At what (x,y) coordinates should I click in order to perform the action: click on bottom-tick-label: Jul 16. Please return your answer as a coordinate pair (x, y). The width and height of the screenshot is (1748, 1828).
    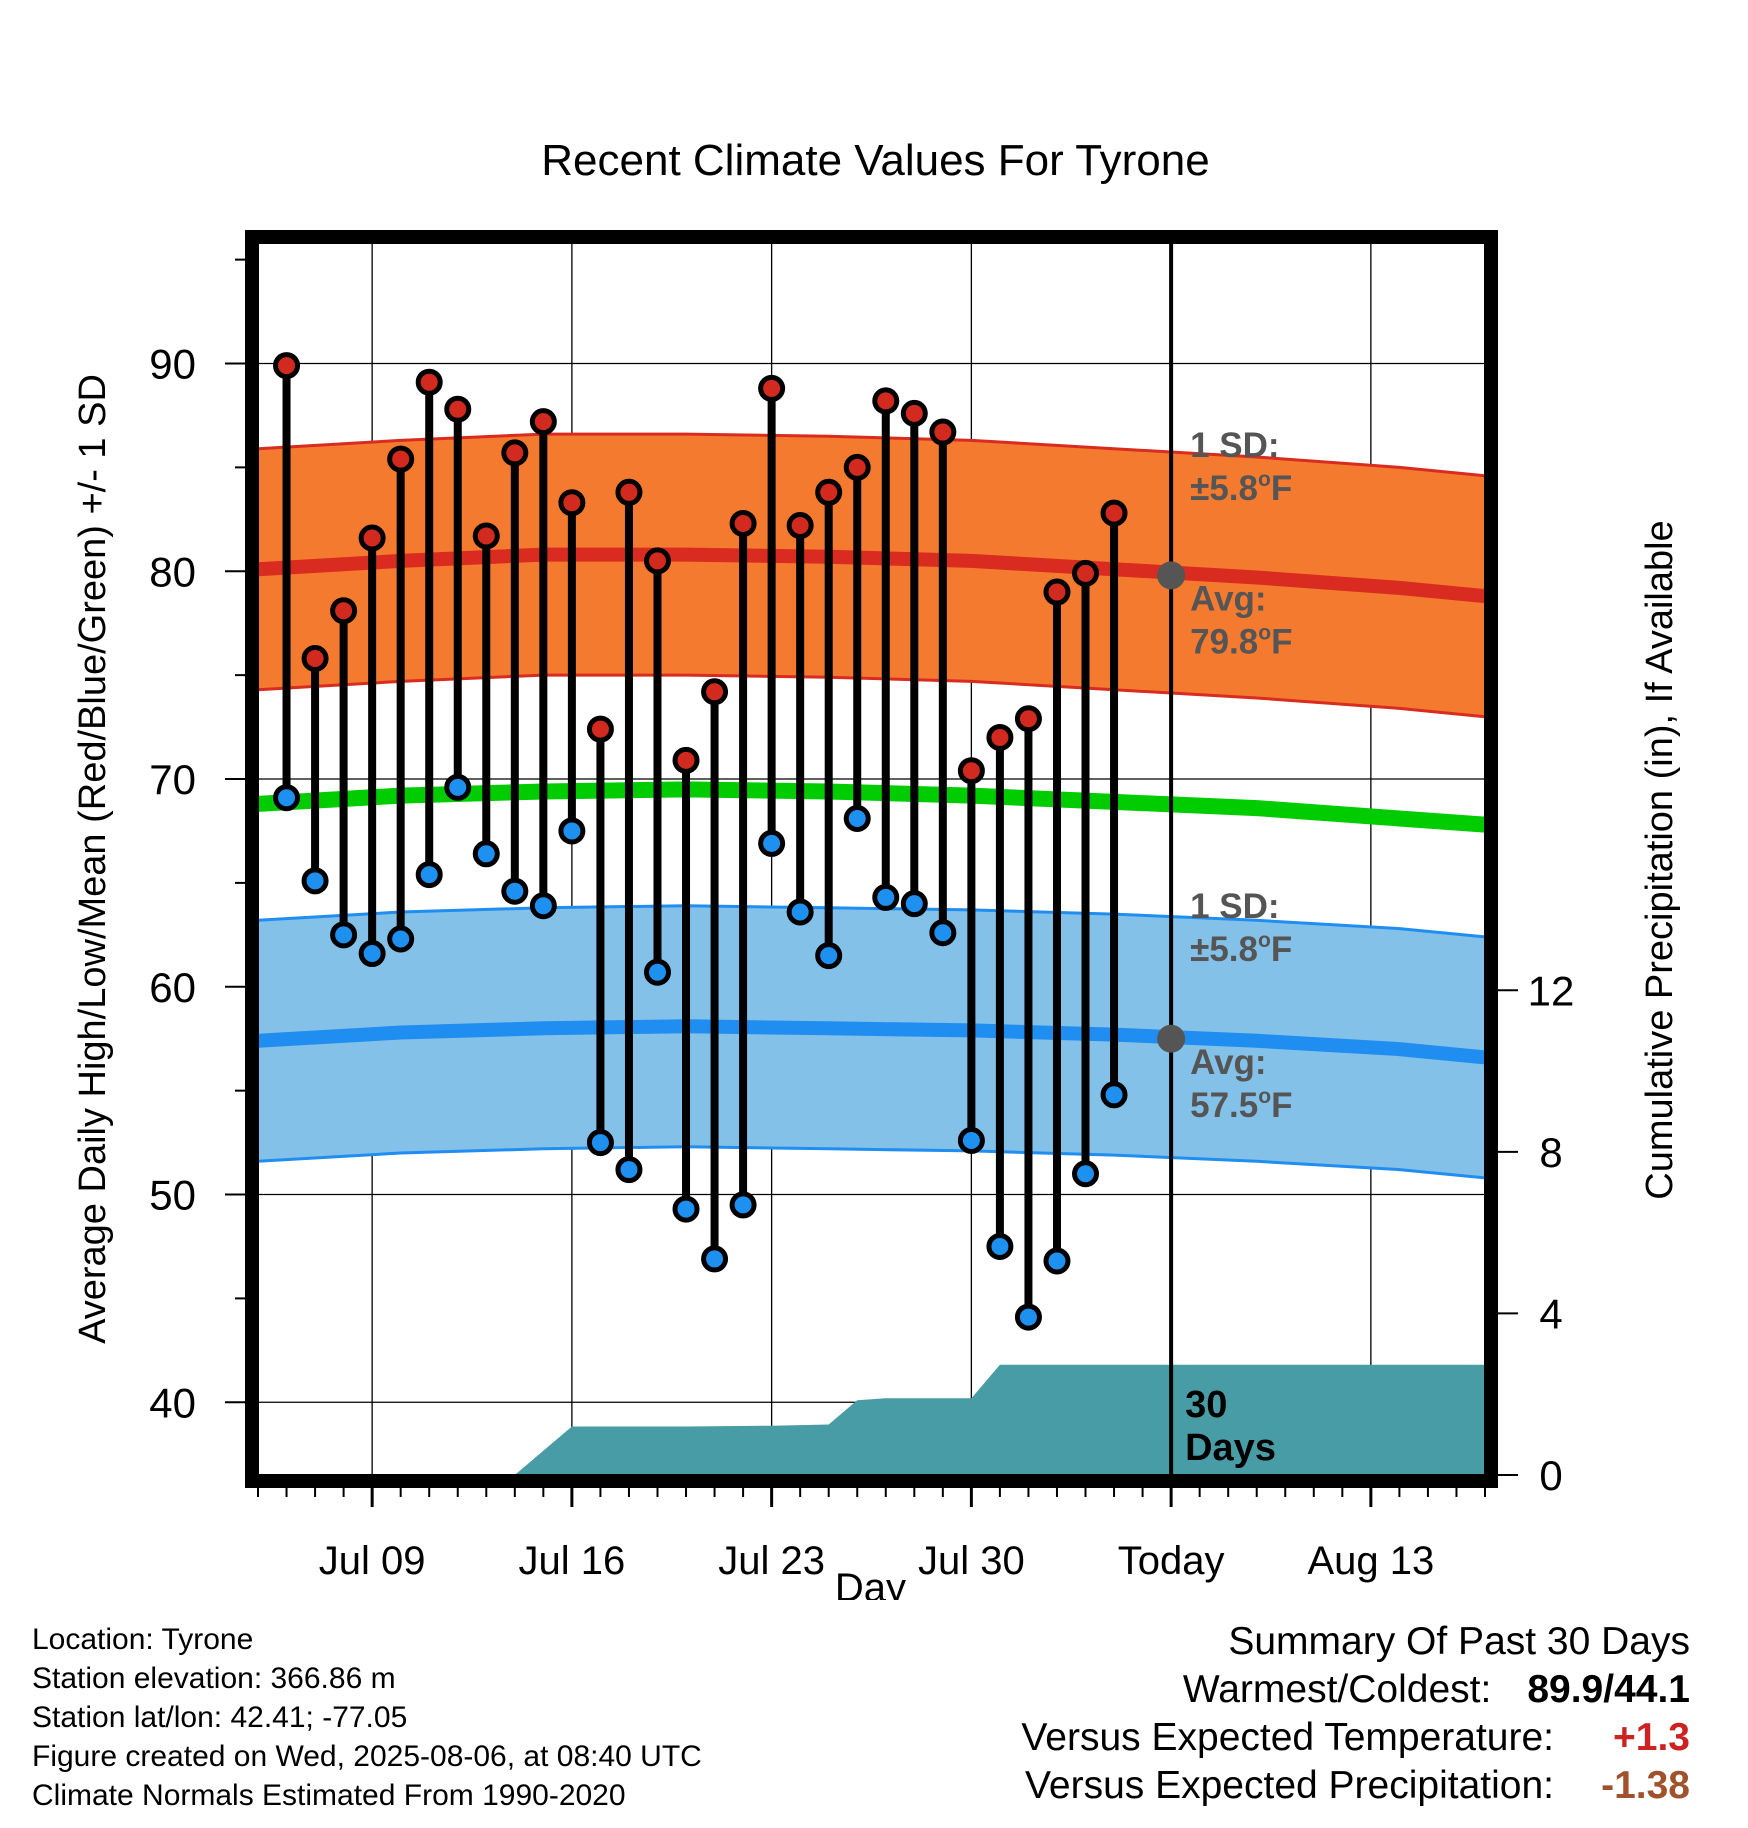
    Looking at the image, I should click on (572, 1561).